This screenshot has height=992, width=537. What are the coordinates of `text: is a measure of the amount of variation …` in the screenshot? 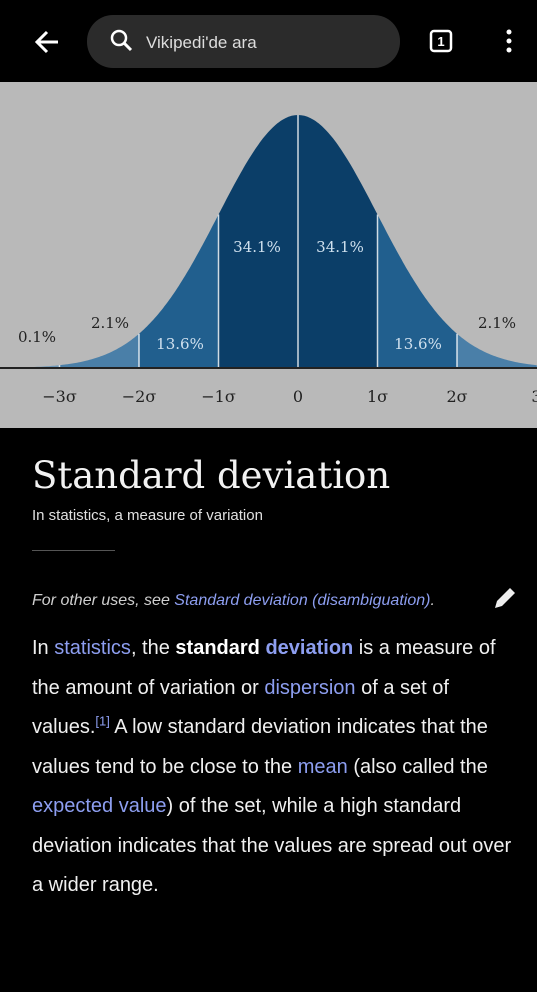 It's located at (264, 668).